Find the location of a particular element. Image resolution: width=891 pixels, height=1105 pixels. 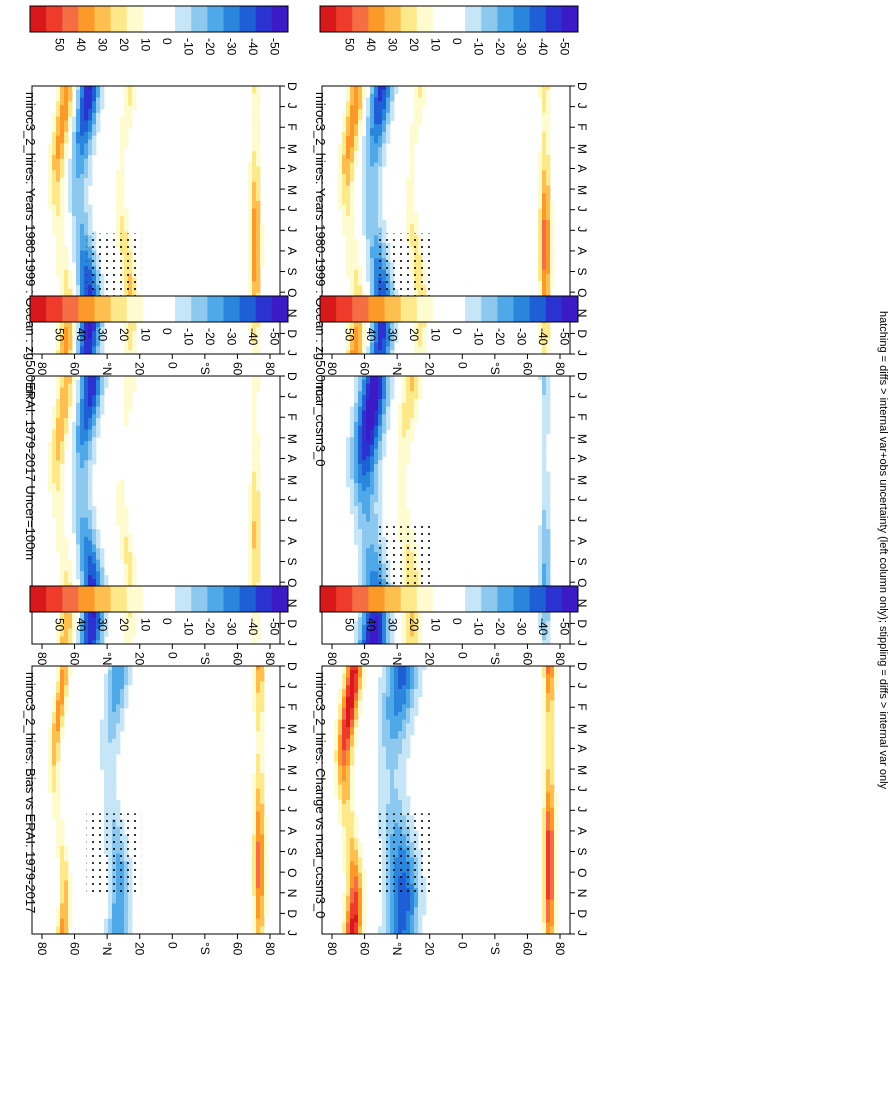

month-tick-label: A is located at coordinates (292, 458).